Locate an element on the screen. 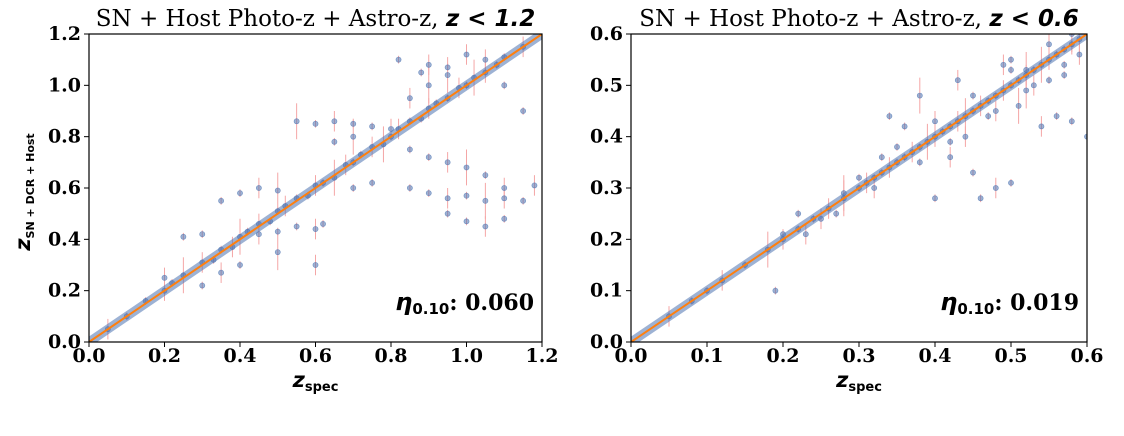 The width and height of the screenshot is (1124, 436). title-condition: z < 1.2 is located at coordinates (490, 19).